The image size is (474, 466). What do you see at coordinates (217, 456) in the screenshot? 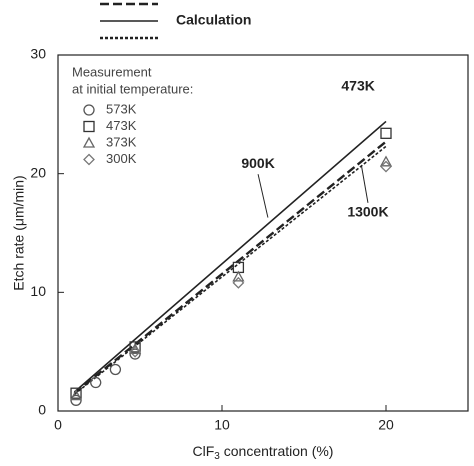
I see `x-label-sub: 3` at bounding box center [217, 456].